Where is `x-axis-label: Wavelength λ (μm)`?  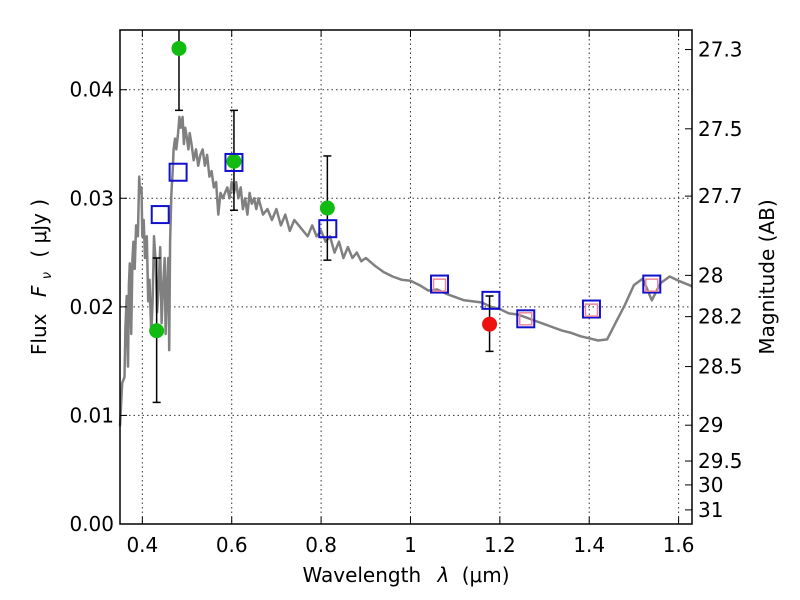 x-axis-label: Wavelength λ (μm) is located at coordinates (405, 575).